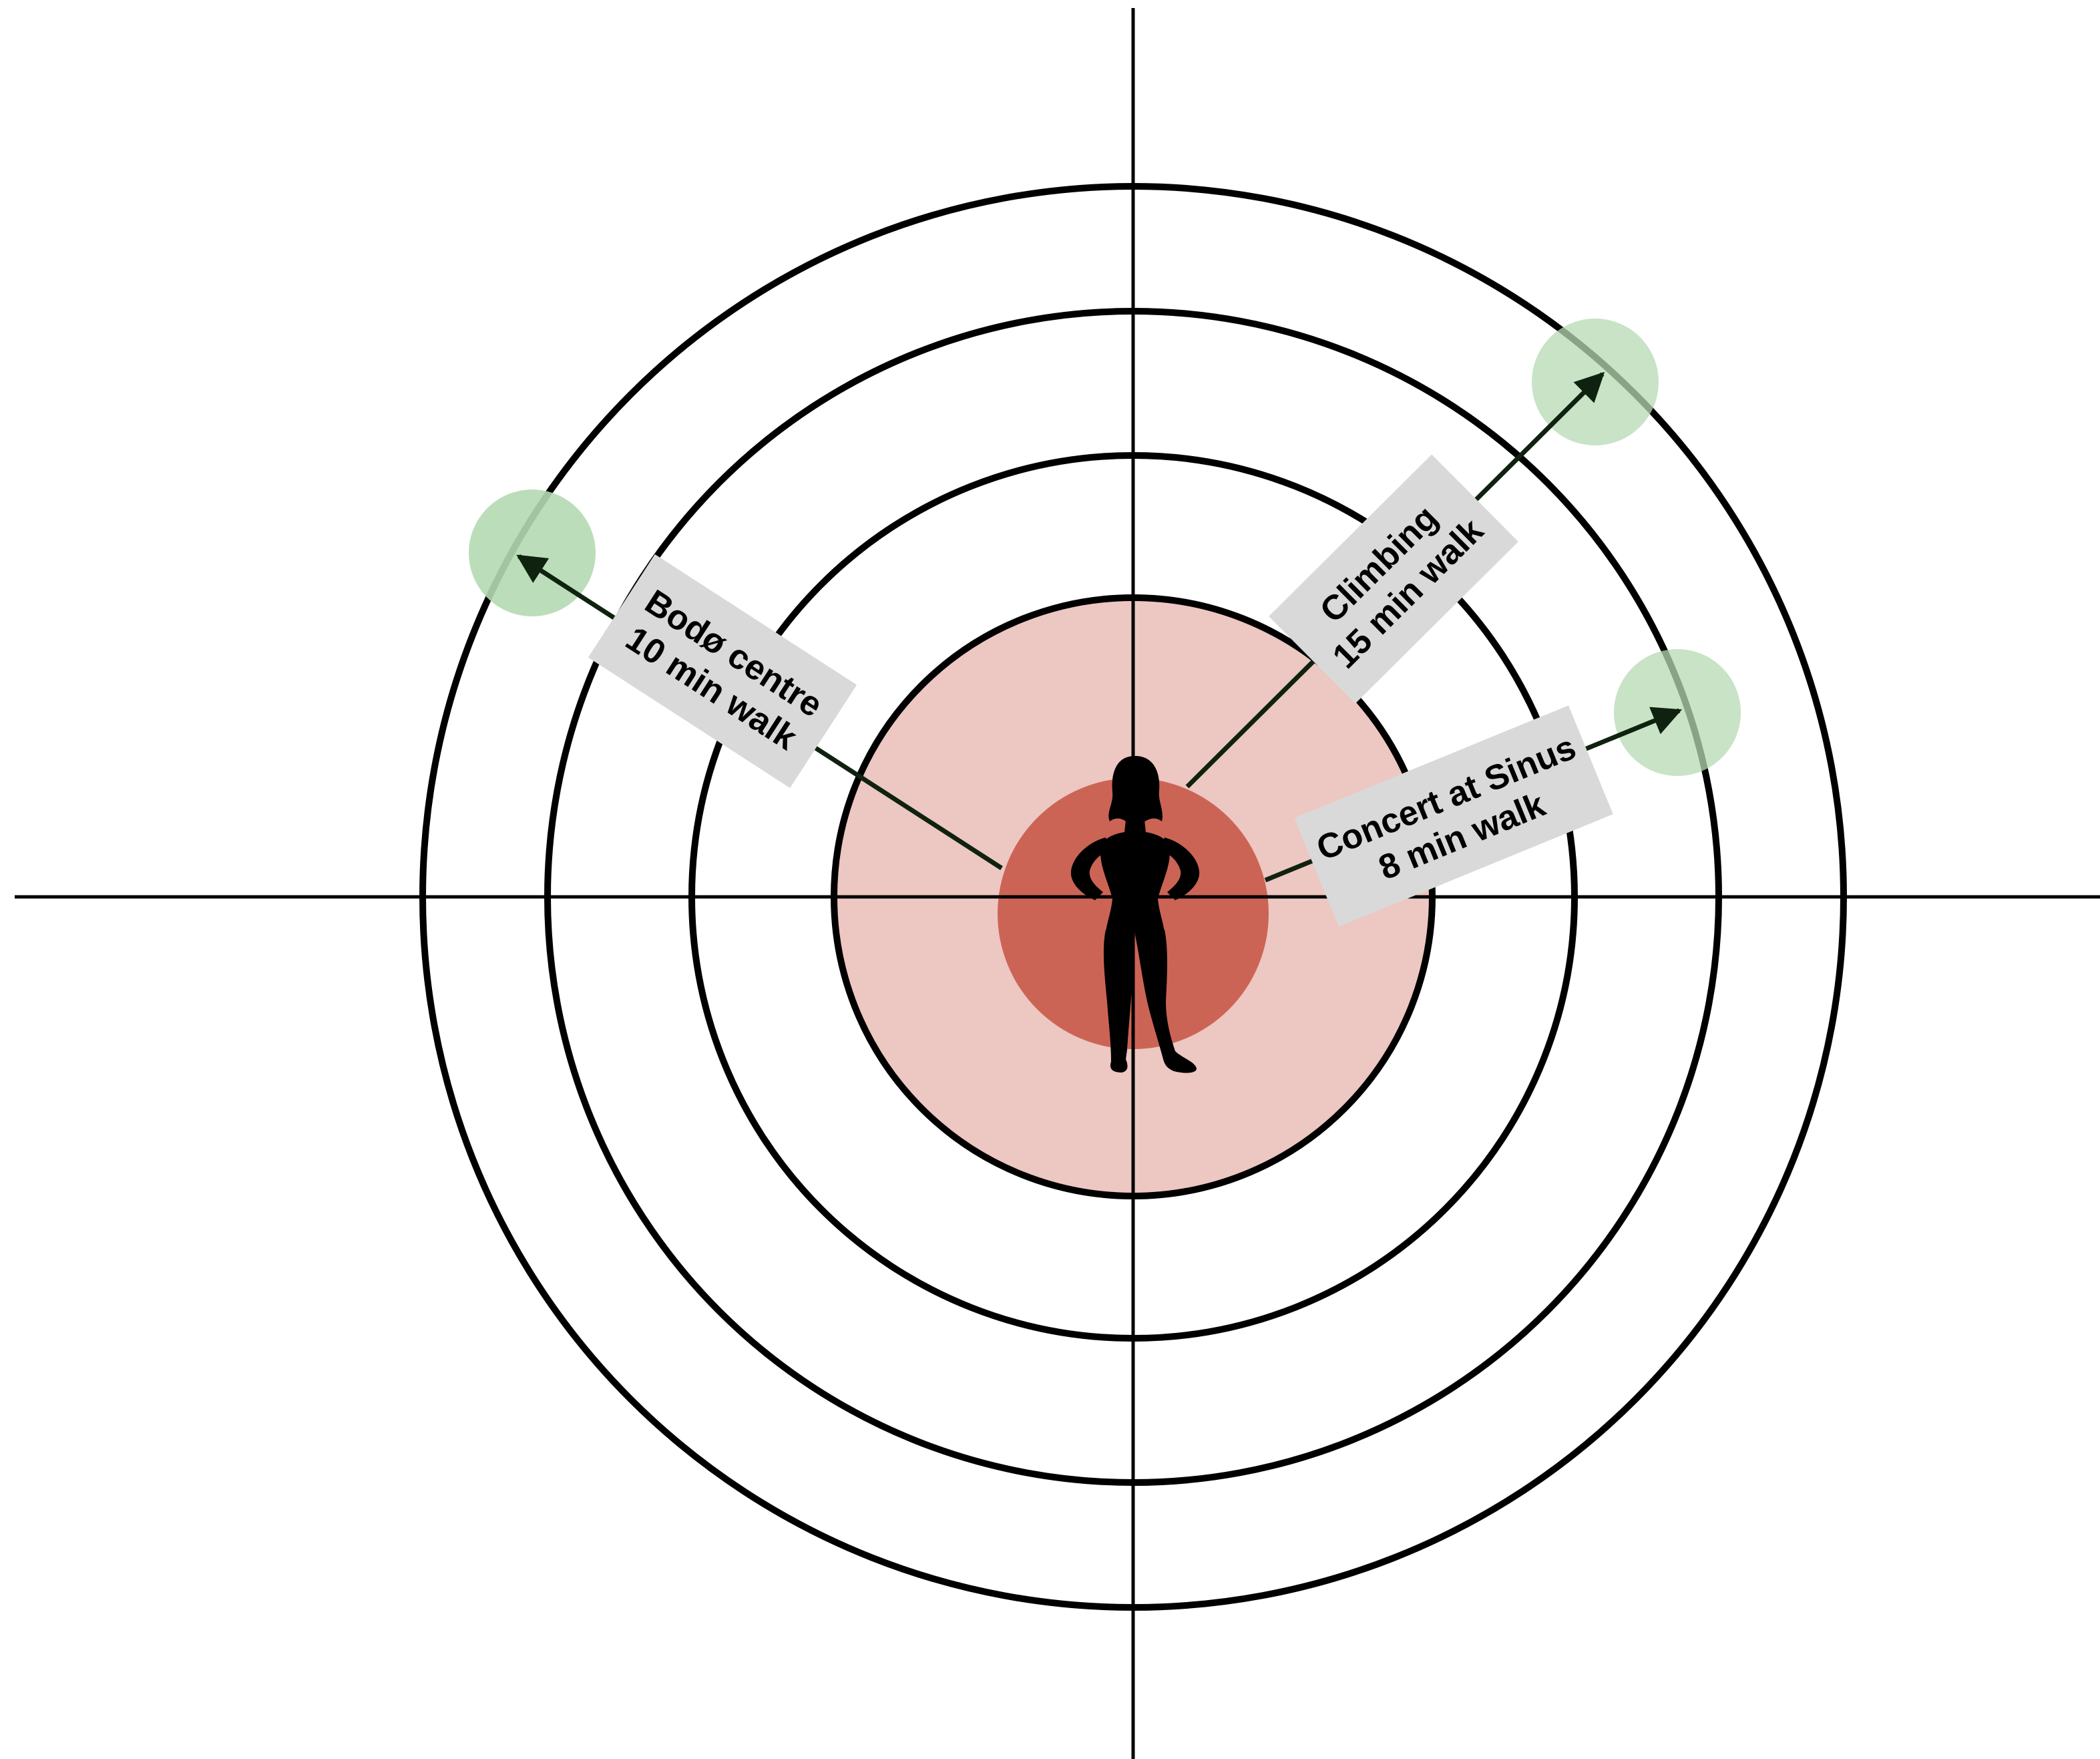  Describe the element at coordinates (532, 553) in the screenshot. I see `destination-bodo-centre` at that location.